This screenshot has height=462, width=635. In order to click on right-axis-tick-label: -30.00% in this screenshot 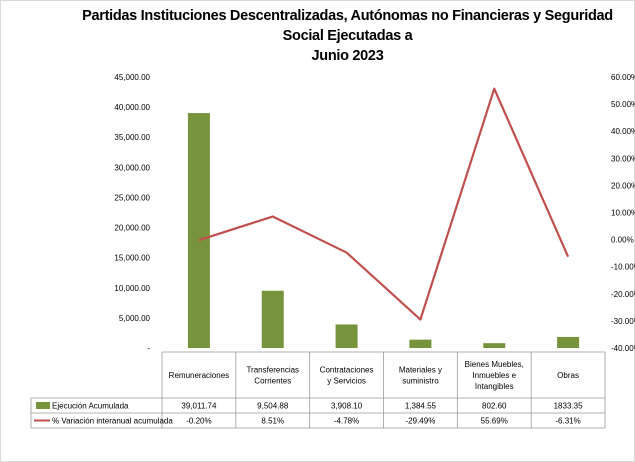, I will do `click(623, 321)`.